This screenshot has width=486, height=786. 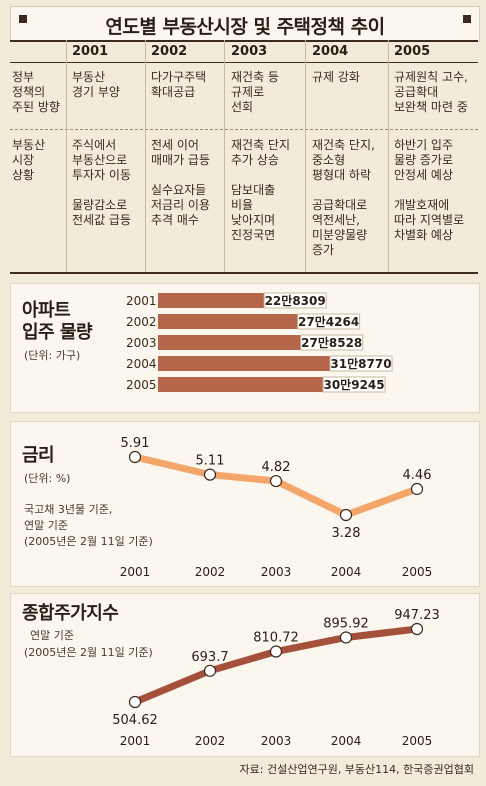 I want to click on kospi-value-label: 504.62, so click(x=135, y=720).